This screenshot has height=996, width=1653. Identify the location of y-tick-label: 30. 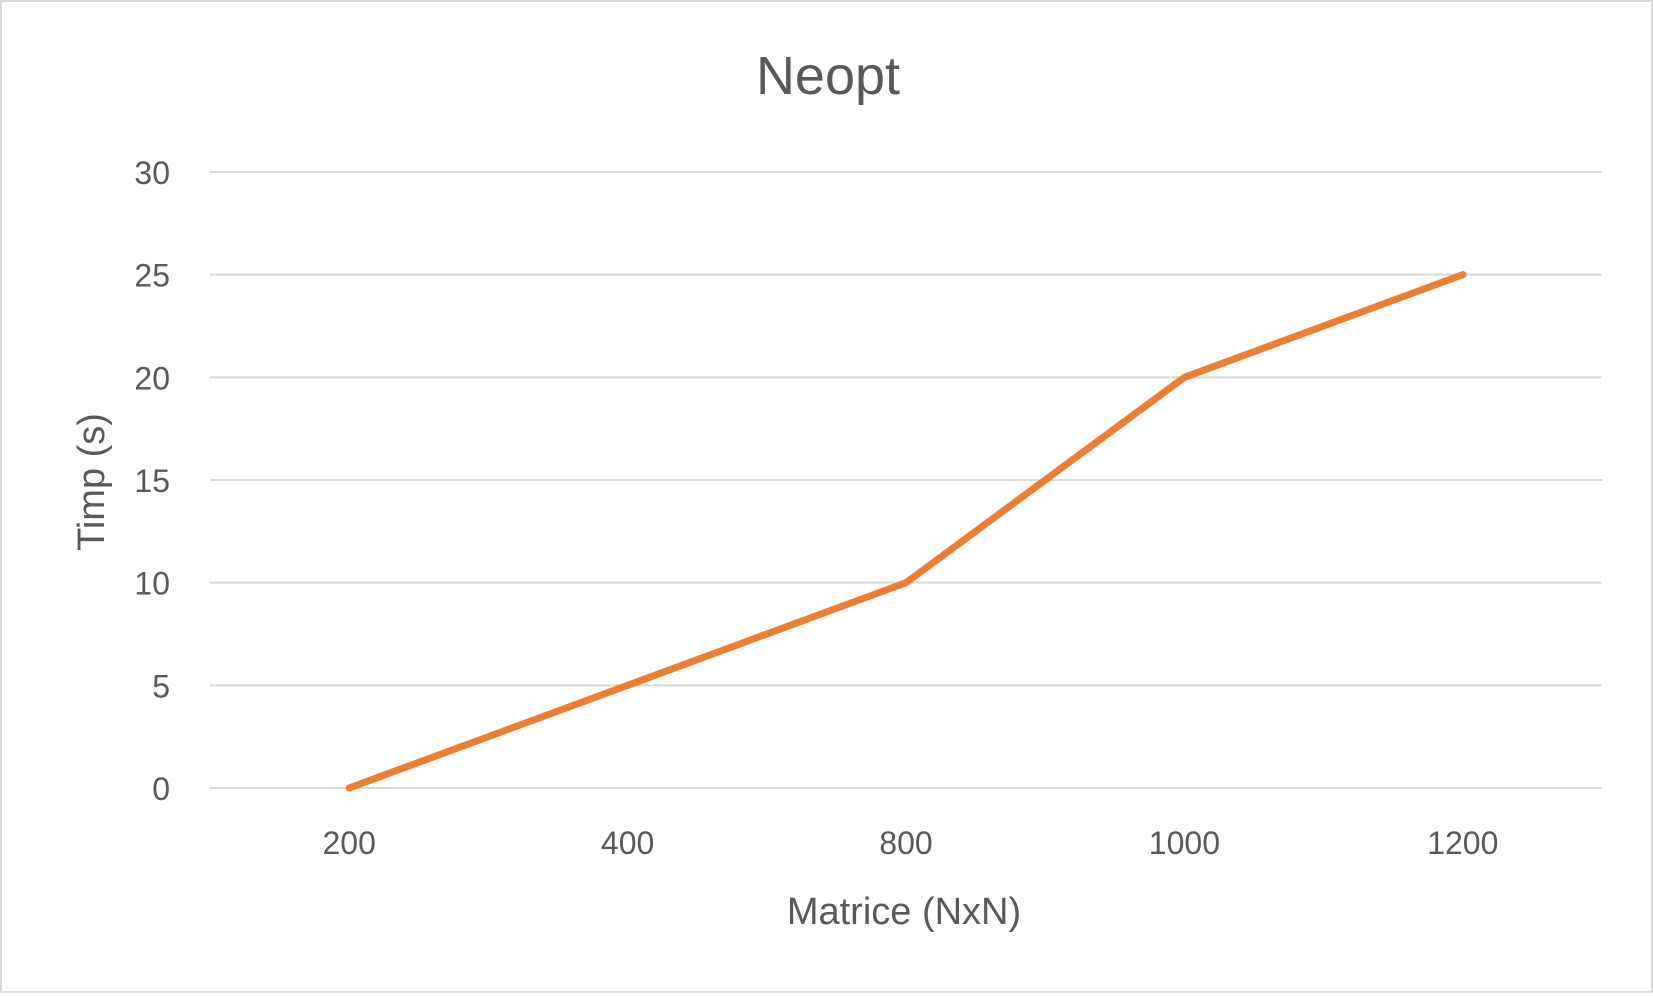
(152, 173).